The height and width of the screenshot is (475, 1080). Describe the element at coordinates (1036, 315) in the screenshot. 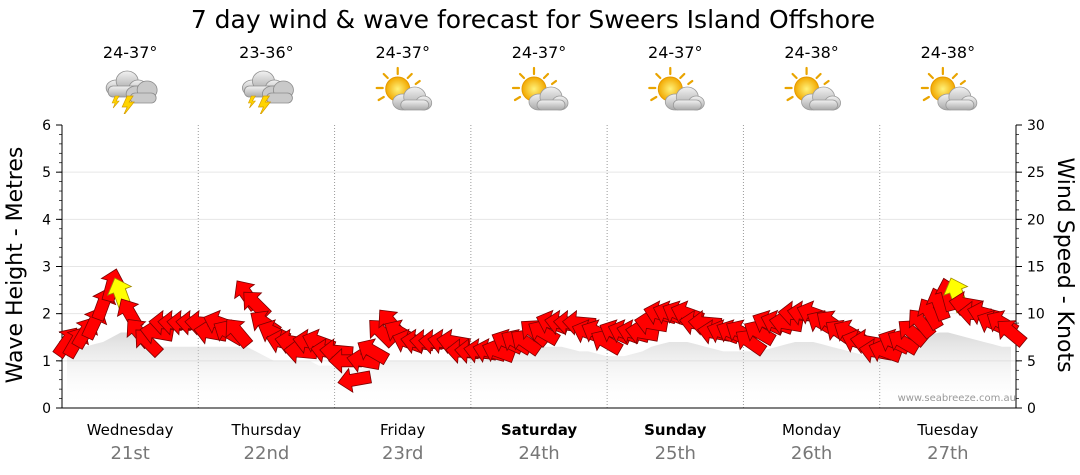

I see `y-right-tick-label: 10` at that location.